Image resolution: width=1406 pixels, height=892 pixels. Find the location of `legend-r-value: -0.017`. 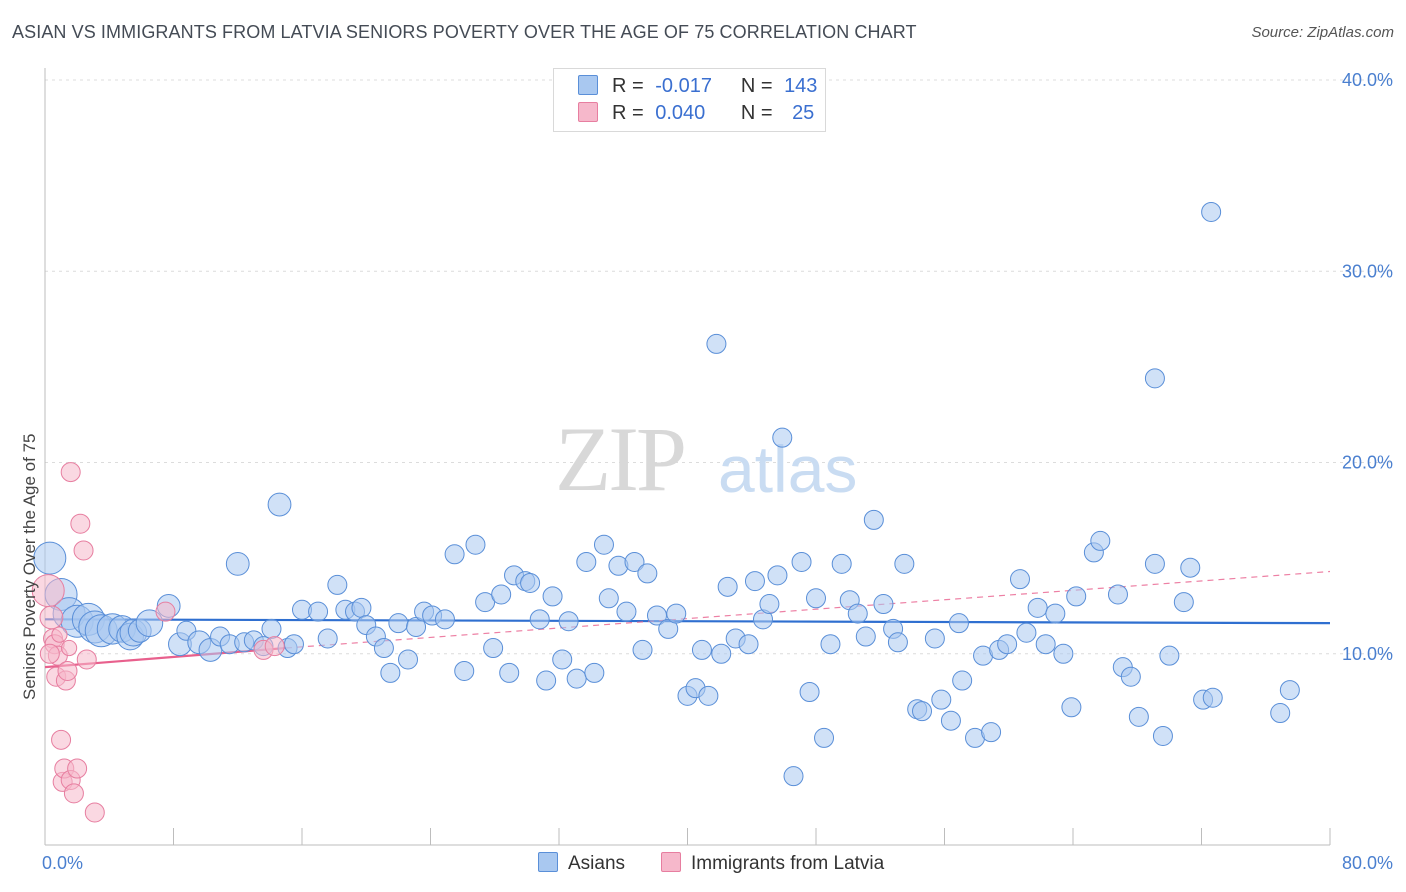

legend-r-value: -0.017 is located at coordinates (683, 86).